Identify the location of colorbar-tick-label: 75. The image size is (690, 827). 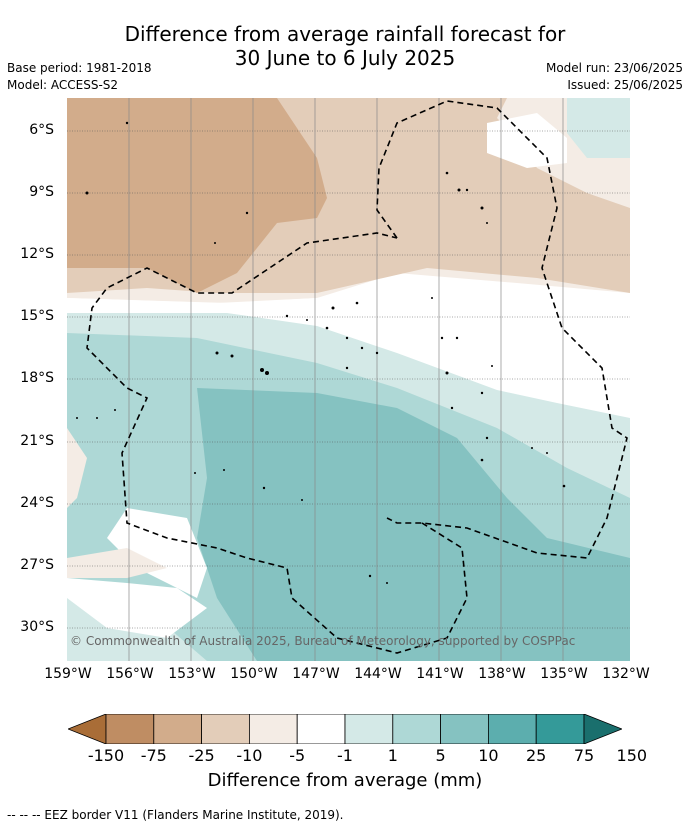
(584, 755).